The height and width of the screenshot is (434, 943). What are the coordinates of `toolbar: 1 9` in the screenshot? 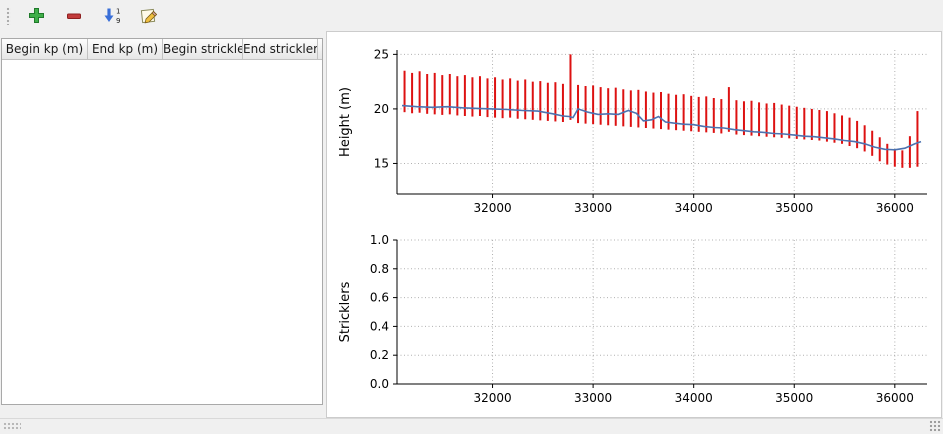 It's located at (471, 15).